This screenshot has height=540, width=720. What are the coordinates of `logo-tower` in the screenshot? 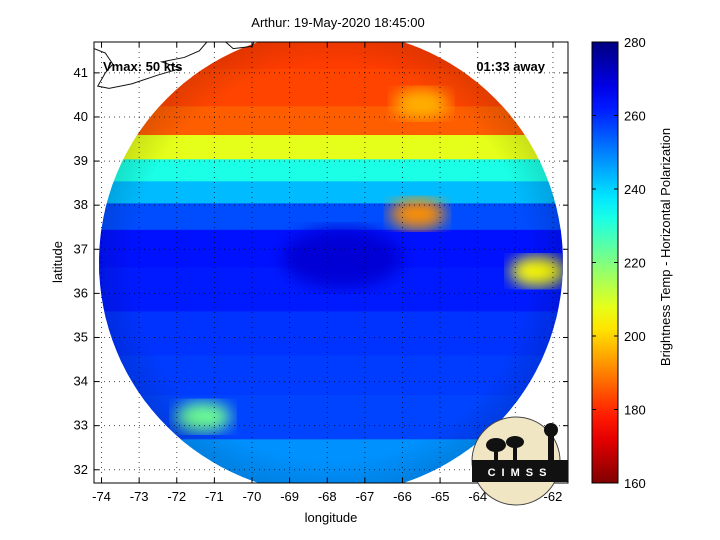 It's located at (551, 449).